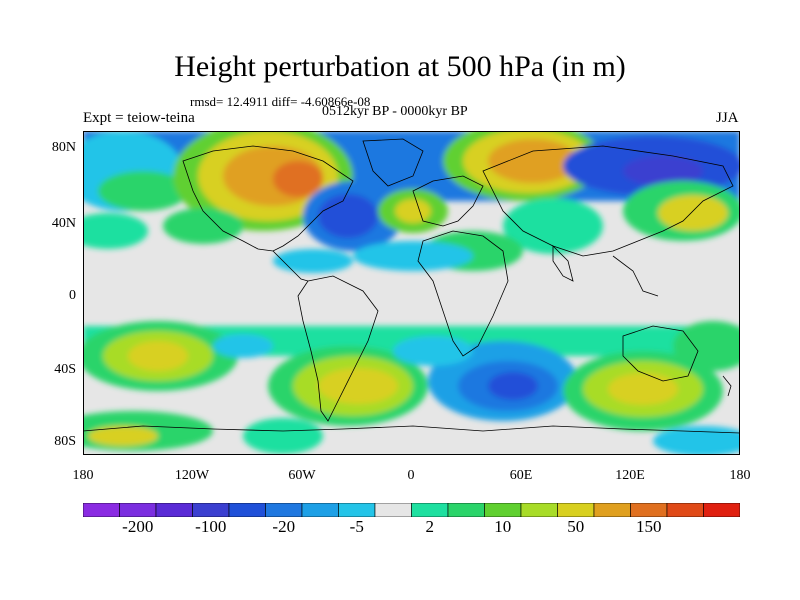  What do you see at coordinates (72, 295) in the screenshot?
I see `lat-label-0: 0` at bounding box center [72, 295].